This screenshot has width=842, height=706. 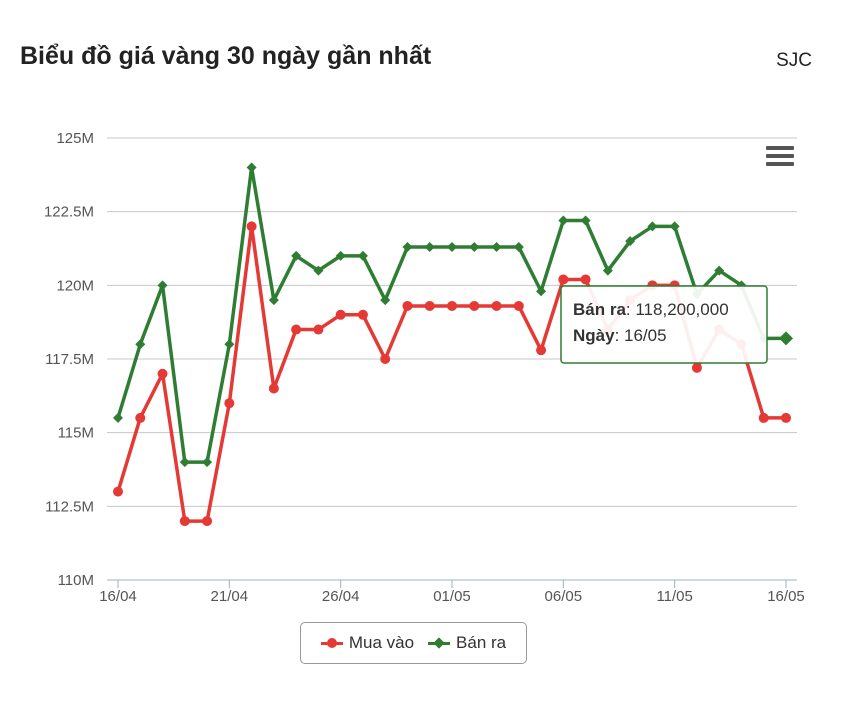 I want to click on tooltip-series-line: Bán ra: 118,200,000, so click(x=651, y=309).